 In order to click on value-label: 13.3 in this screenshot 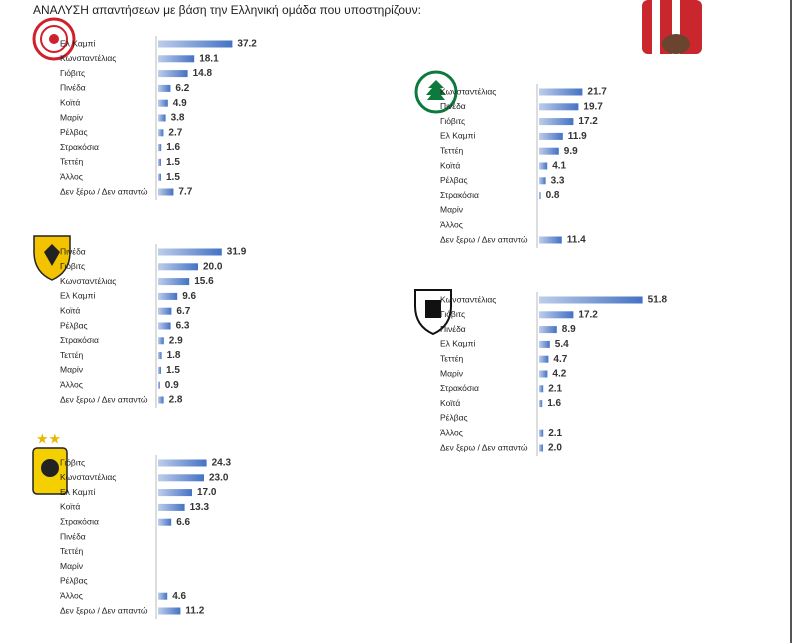, I will do `click(200, 507)`.